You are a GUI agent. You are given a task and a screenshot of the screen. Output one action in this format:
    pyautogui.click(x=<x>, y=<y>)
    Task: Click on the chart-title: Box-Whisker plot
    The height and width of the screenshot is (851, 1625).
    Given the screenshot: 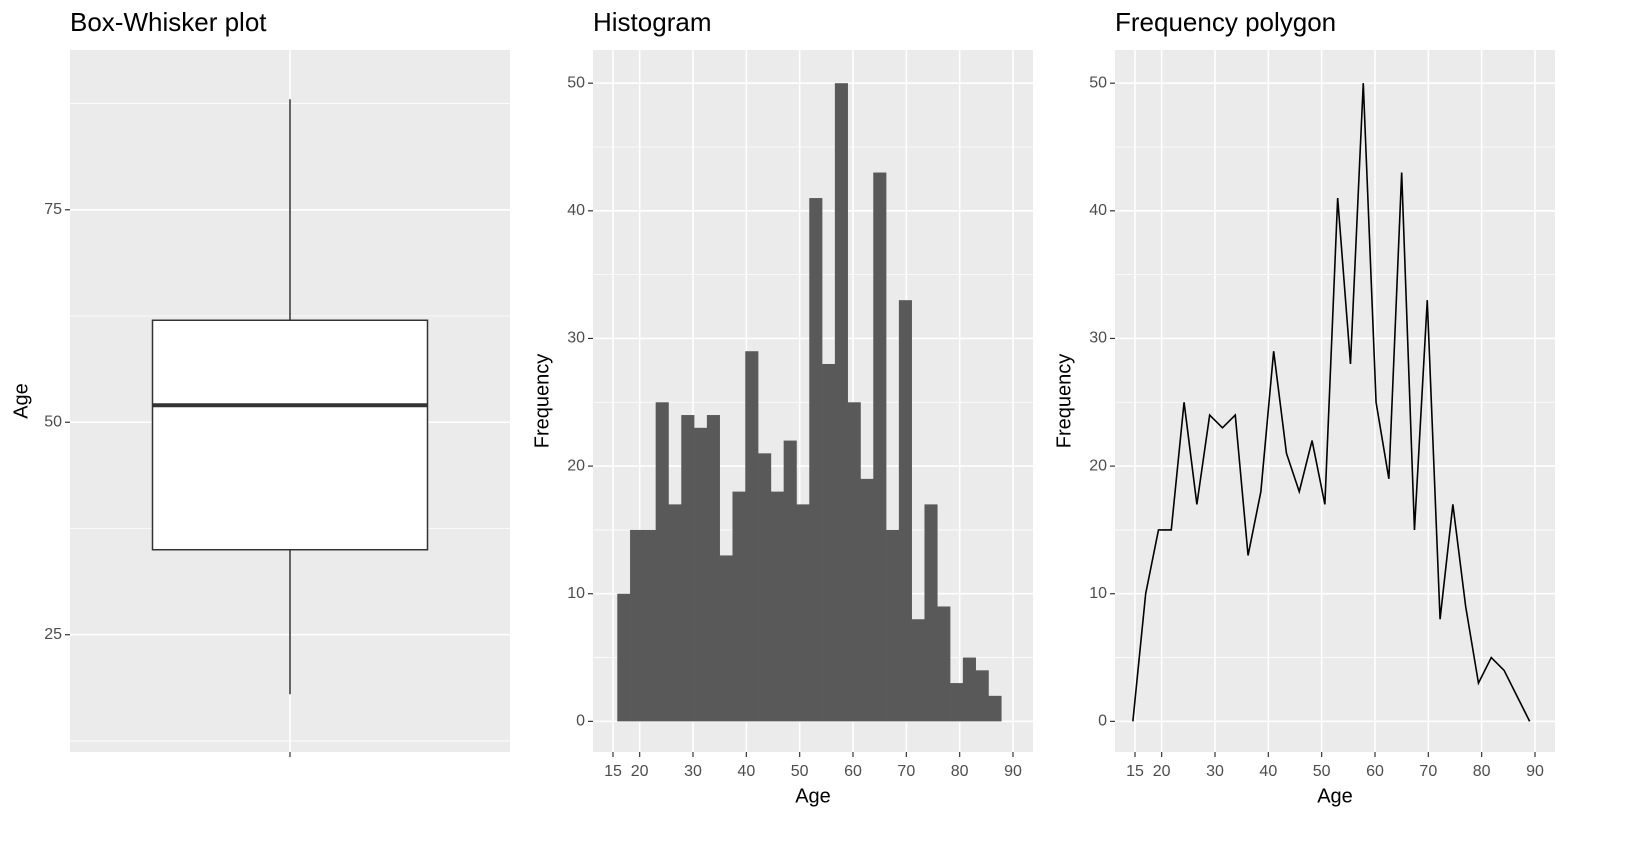 What is the action you would take?
    pyautogui.click(x=168, y=22)
    